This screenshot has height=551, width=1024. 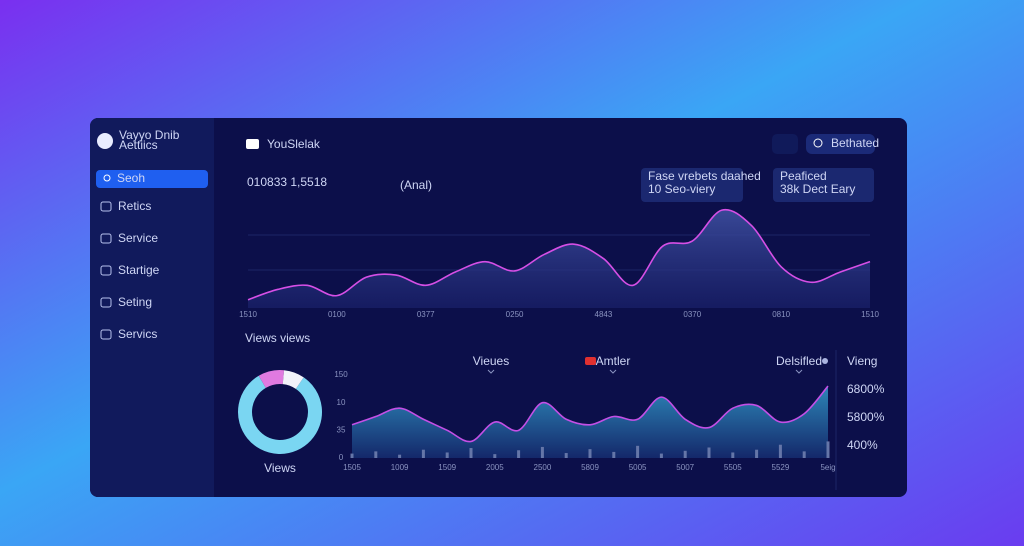 What do you see at coordinates (137, 334) in the screenshot?
I see `nav-item: Servics` at bounding box center [137, 334].